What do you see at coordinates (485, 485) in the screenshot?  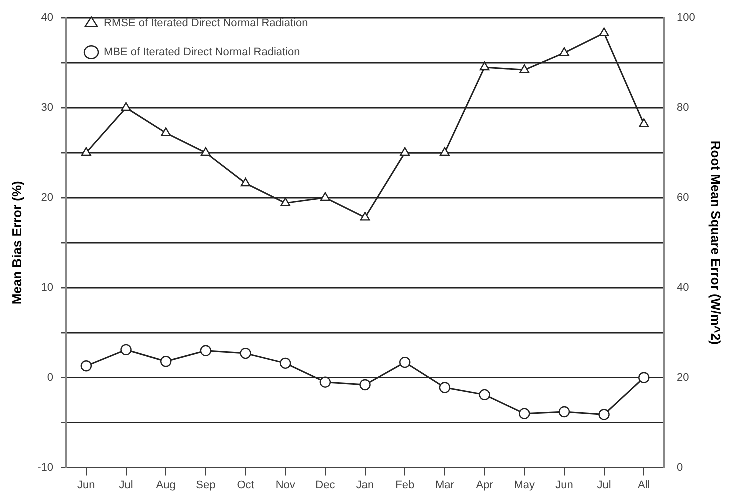 I see `x-tick-label: Apr` at bounding box center [485, 485].